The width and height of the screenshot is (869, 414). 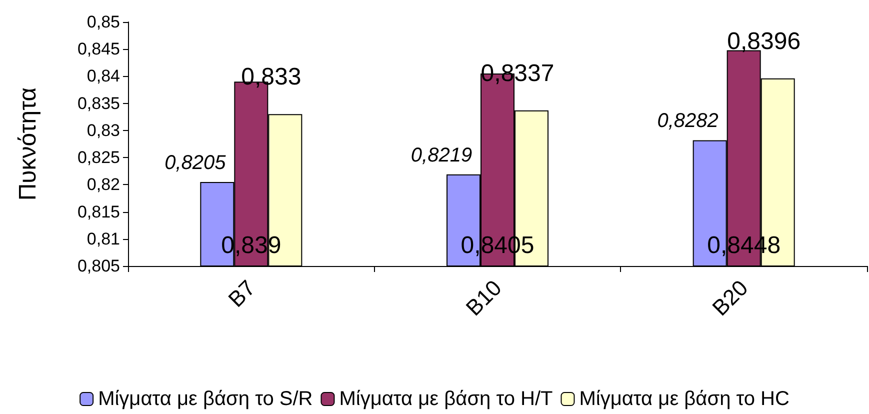 What do you see at coordinates (764, 41) in the screenshot?
I see `data-label: 0,8396` at bounding box center [764, 41].